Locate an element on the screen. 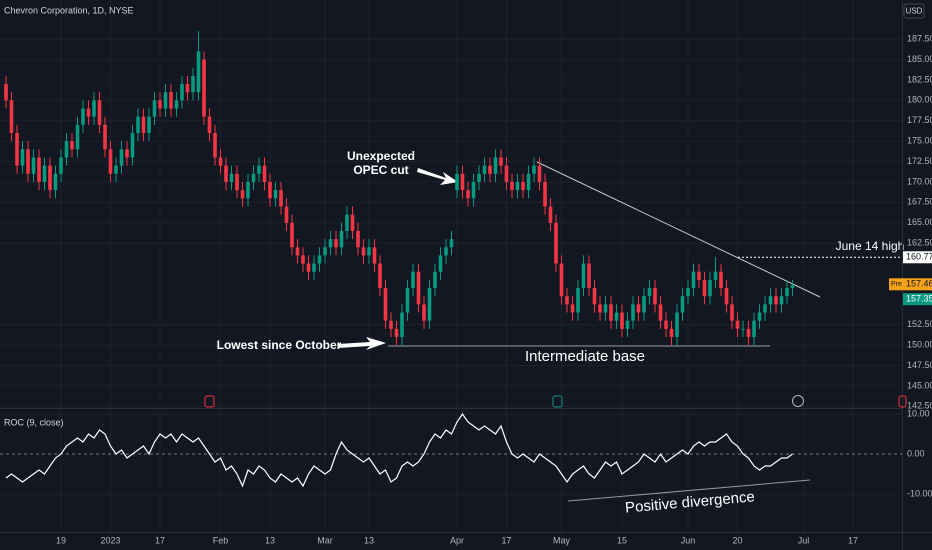  annotation: Intermediate base is located at coordinates (585, 356).